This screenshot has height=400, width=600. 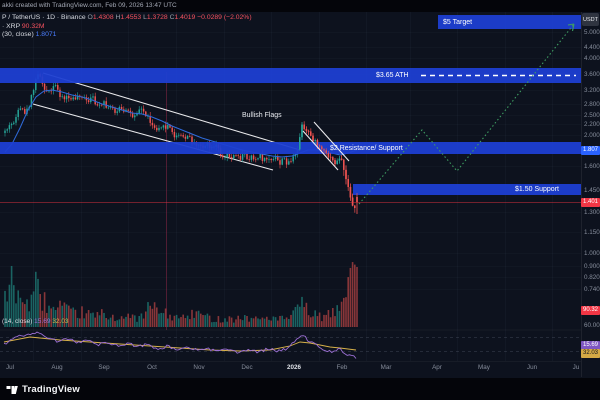 What do you see at coordinates (118, 17) in the screenshot?
I see `ohlc-high-label: H` at bounding box center [118, 17].